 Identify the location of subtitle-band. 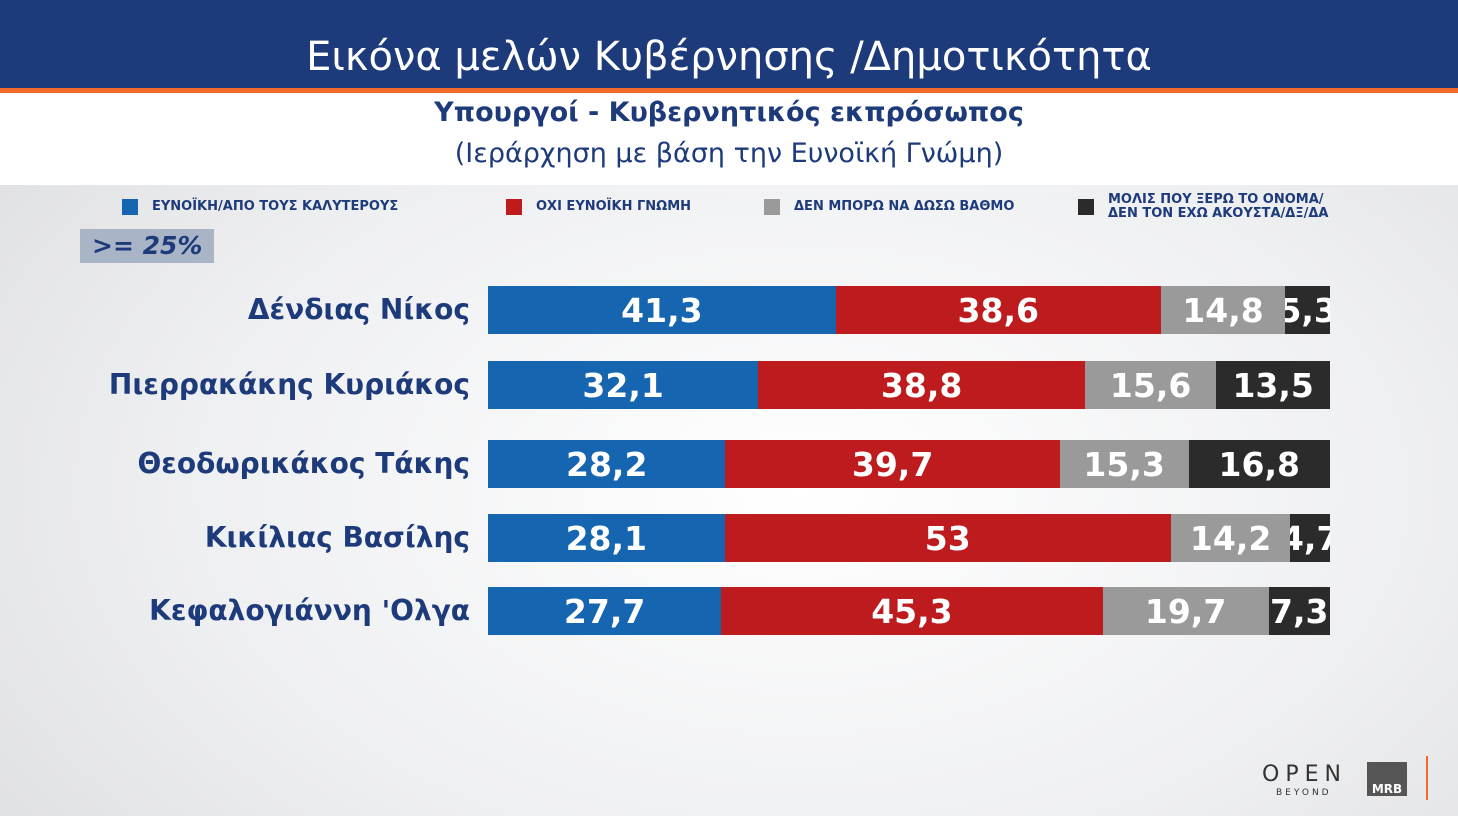
(729, 139).